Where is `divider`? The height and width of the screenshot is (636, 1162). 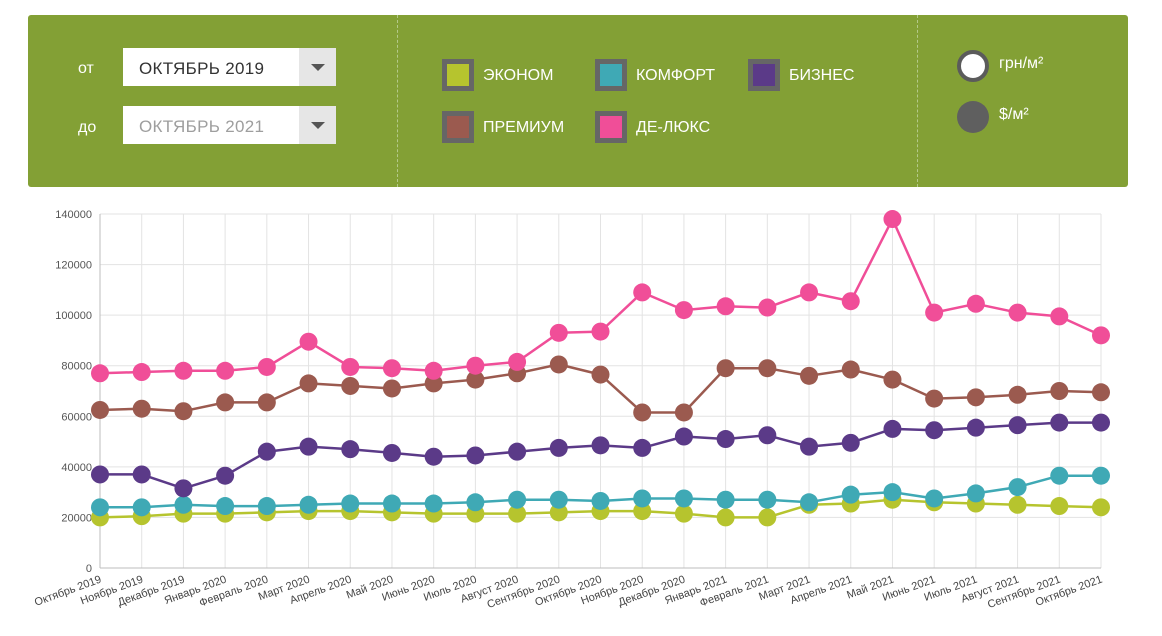
divider is located at coordinates (917, 101).